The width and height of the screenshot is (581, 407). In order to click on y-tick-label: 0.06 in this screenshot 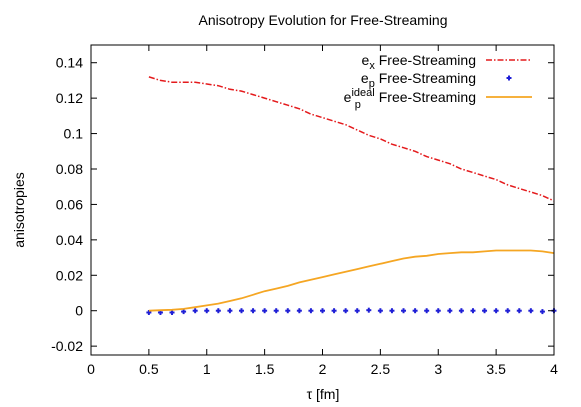, I will do `click(69, 204)`.